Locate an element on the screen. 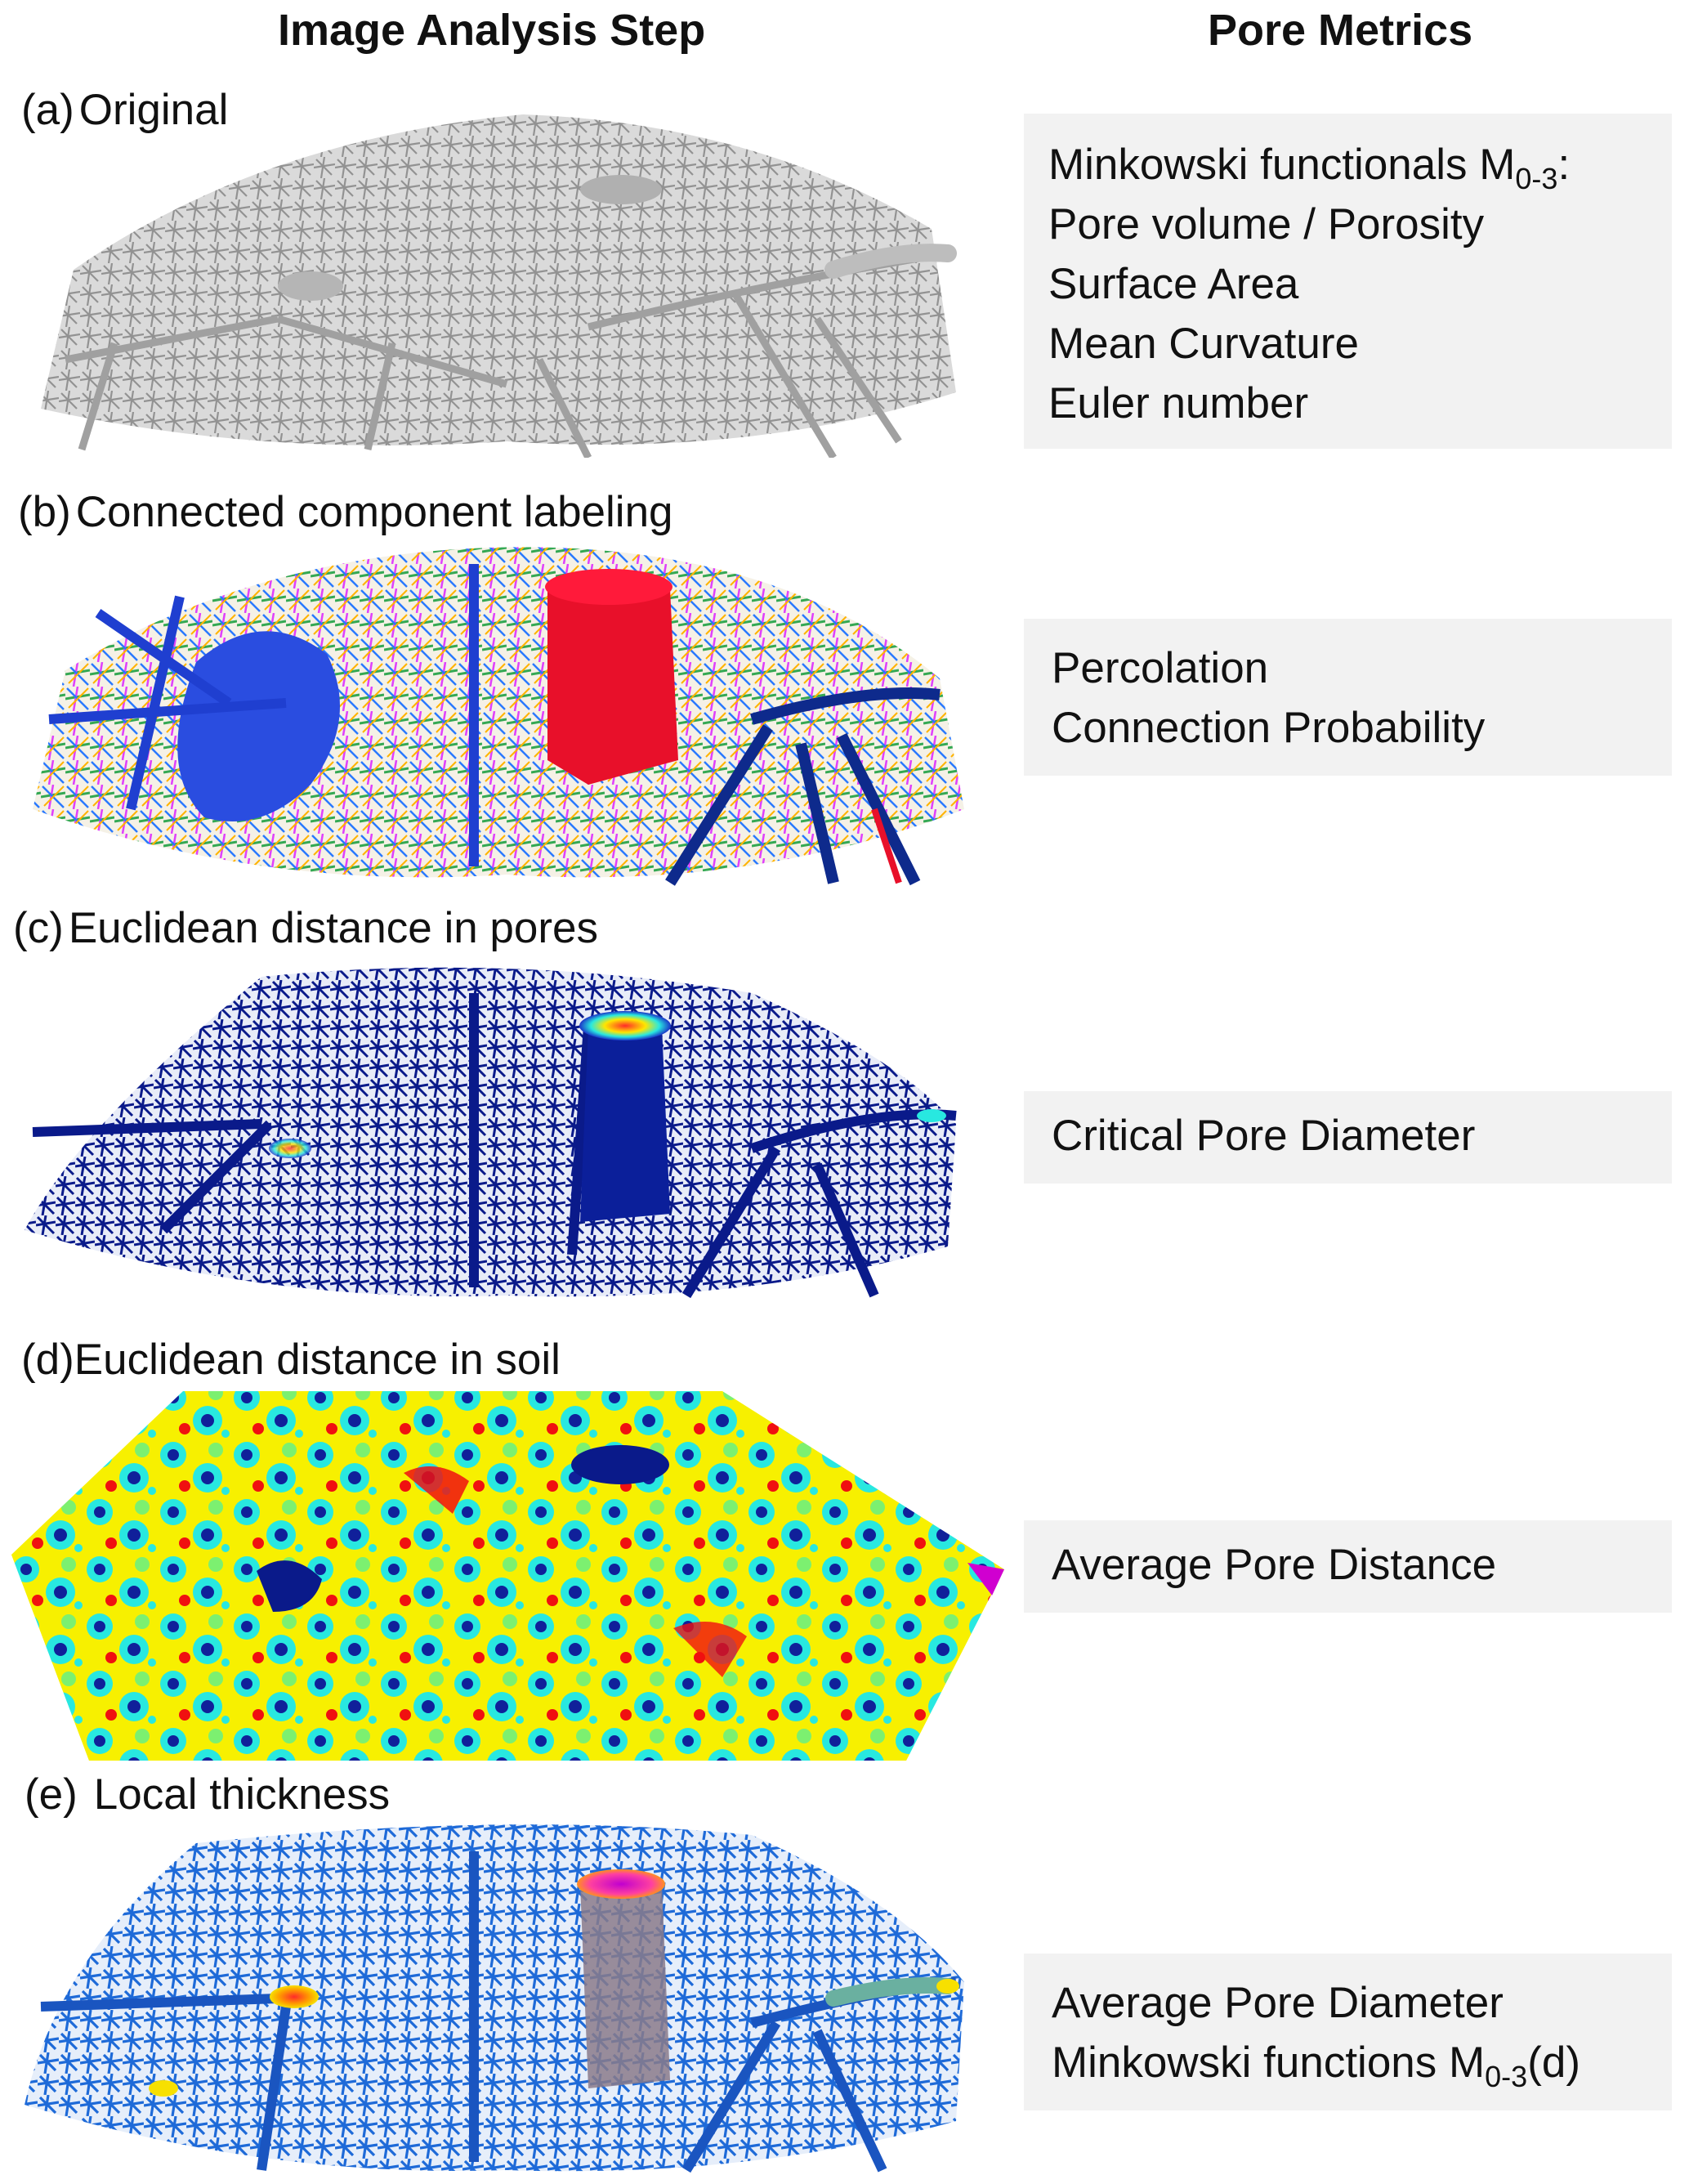 This screenshot has height=2184, width=1689. step-a-label: (a) Original is located at coordinates (124, 110).